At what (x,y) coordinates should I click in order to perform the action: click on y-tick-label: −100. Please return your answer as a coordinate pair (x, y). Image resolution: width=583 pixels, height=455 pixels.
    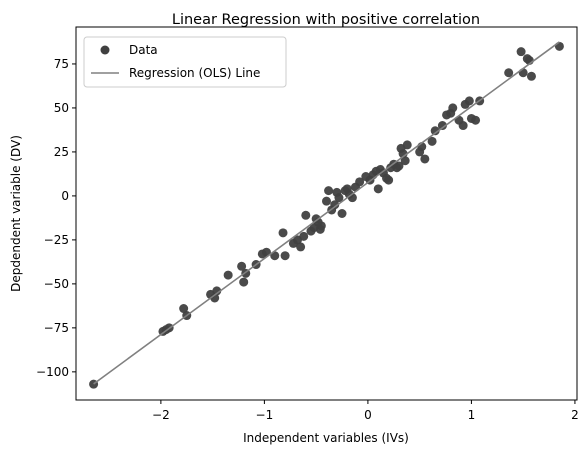
    Looking at the image, I should click on (52, 372).